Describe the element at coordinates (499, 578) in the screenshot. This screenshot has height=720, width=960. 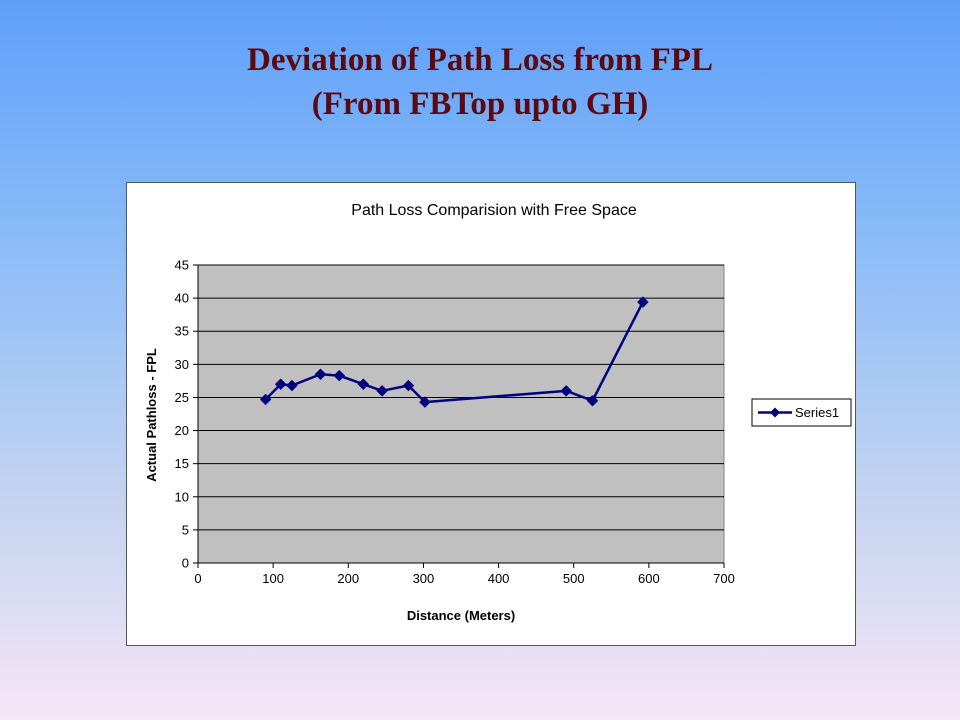
I see `x-tick-label: 400` at that location.